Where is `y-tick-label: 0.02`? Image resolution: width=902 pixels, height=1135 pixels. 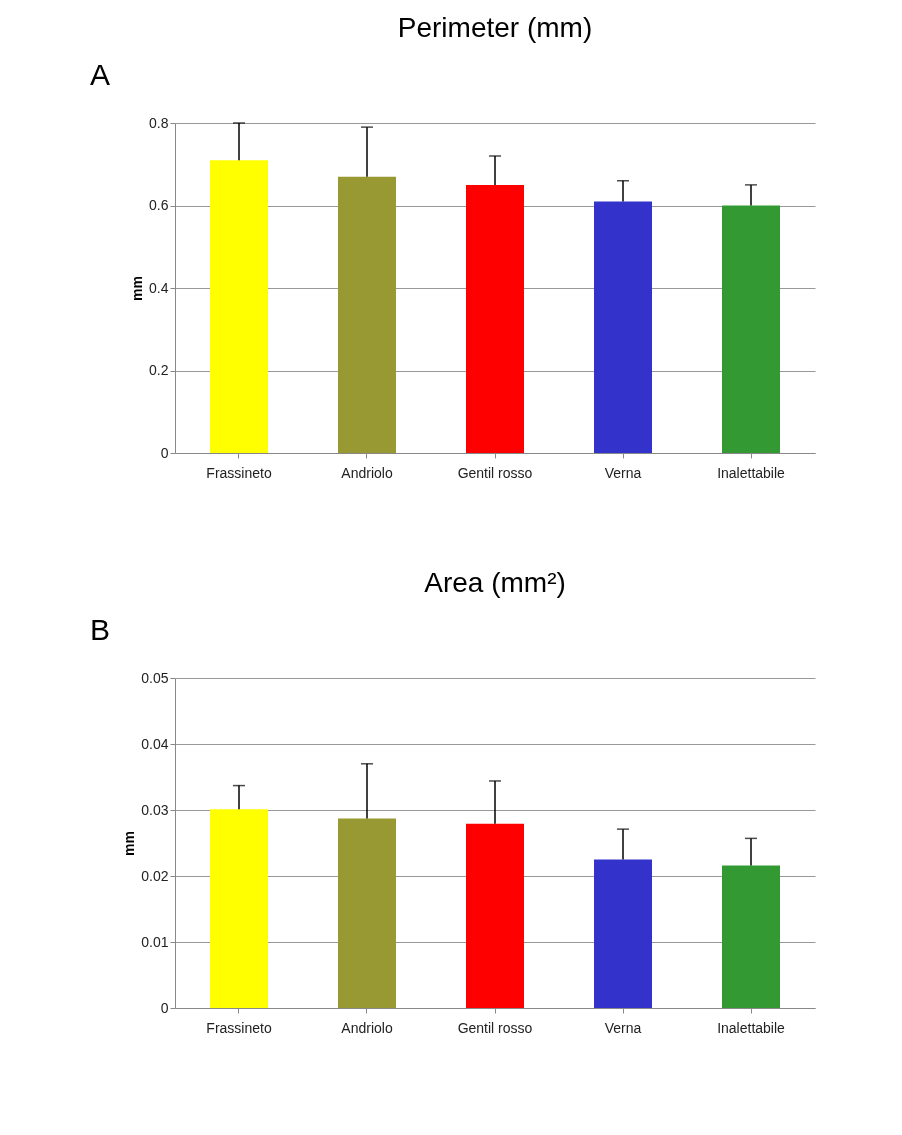
y-tick-label: 0.02 is located at coordinates (155, 875).